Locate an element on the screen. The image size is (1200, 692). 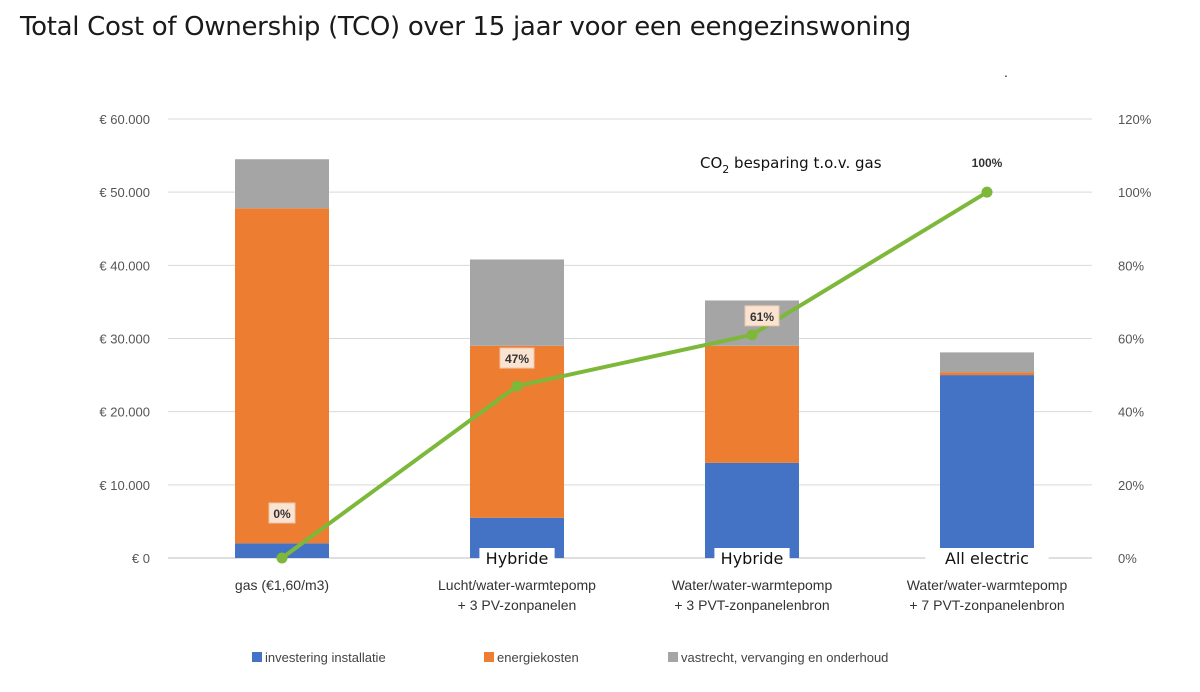
legend-label: vastrecht, vervanging en onderhoud is located at coordinates (784, 657).